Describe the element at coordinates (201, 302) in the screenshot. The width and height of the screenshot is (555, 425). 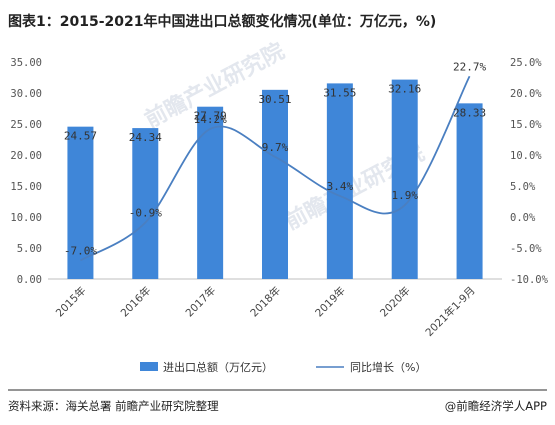
I see `x-axis-tick-label: 2017年` at that location.